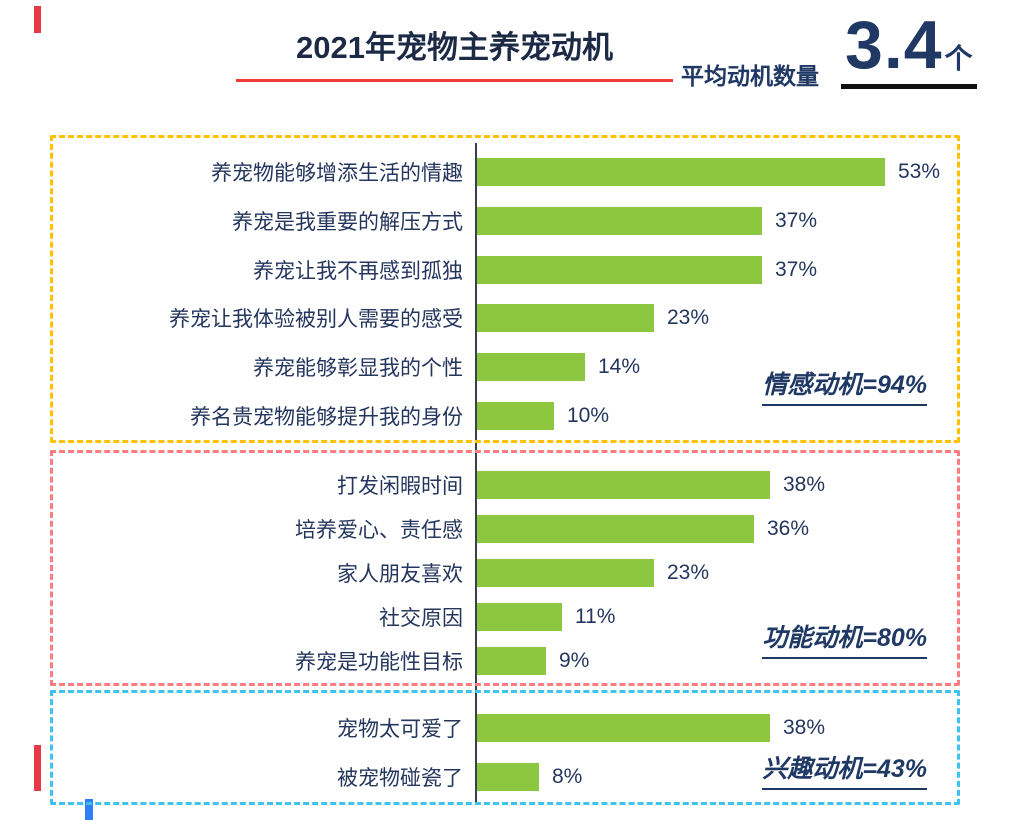 Image resolution: width=1030 pixels, height=820 pixels. Describe the element at coordinates (316, 320) in the screenshot. I see `category-label: 养宠让我体验被别人需要的感受` at that location.